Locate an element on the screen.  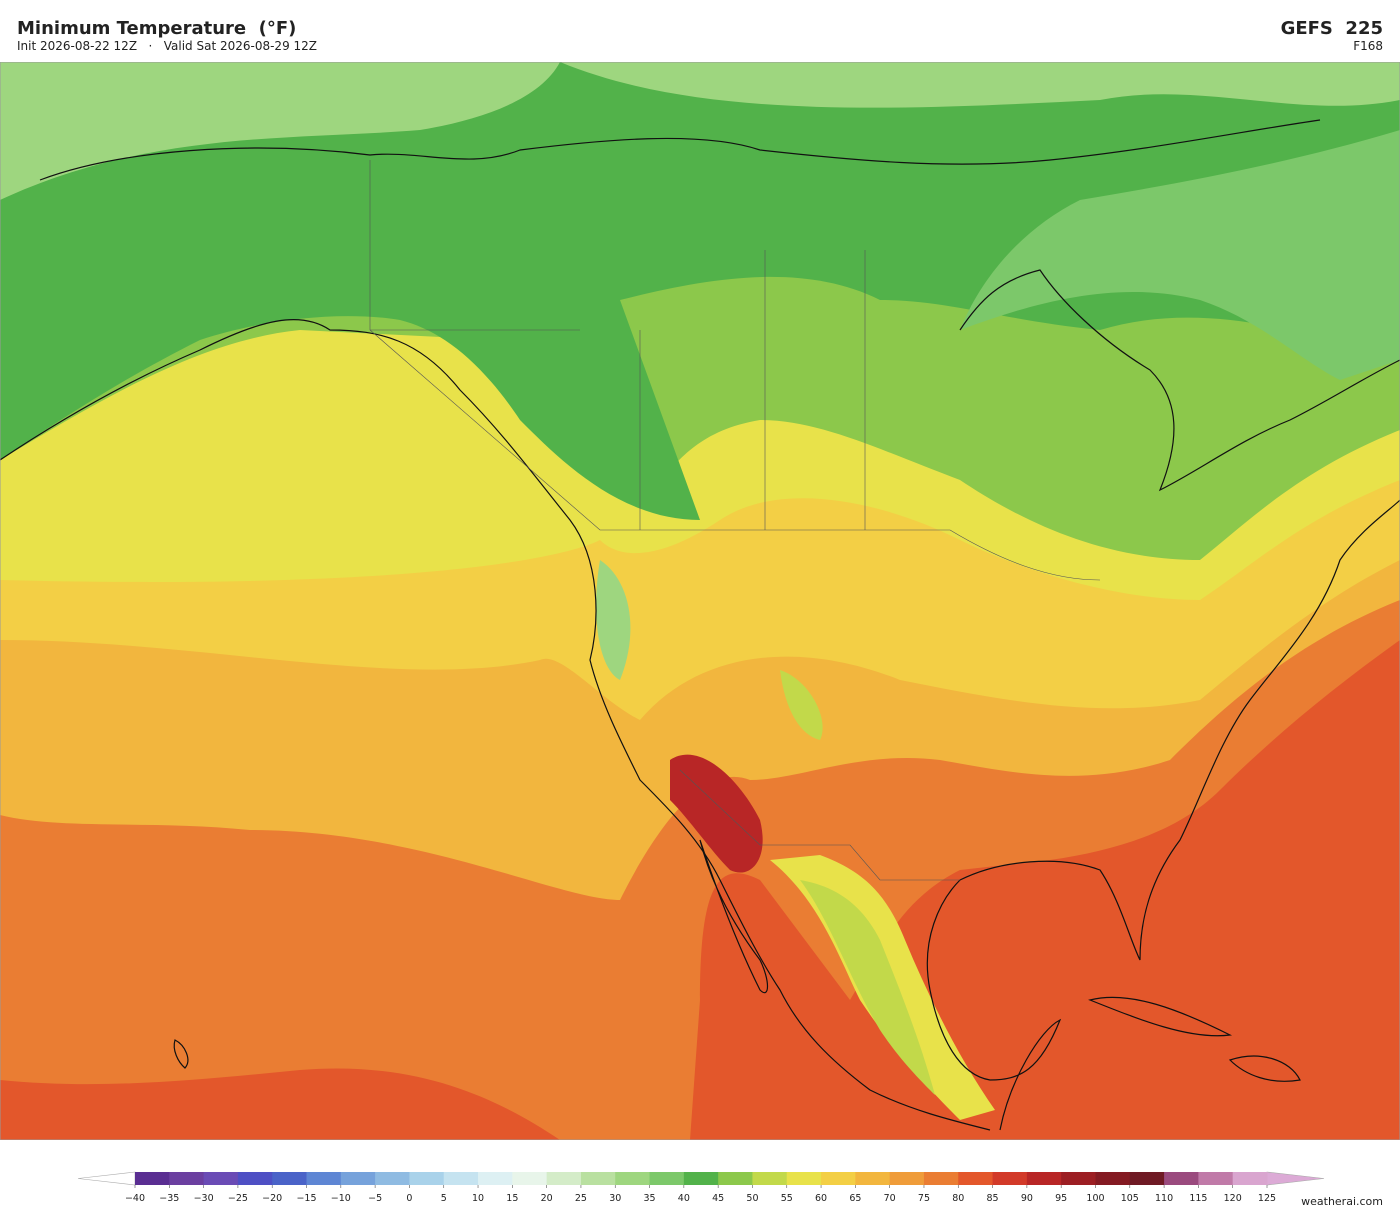
colorbar-tick-label: 75 is located at coordinates (924, 1198).